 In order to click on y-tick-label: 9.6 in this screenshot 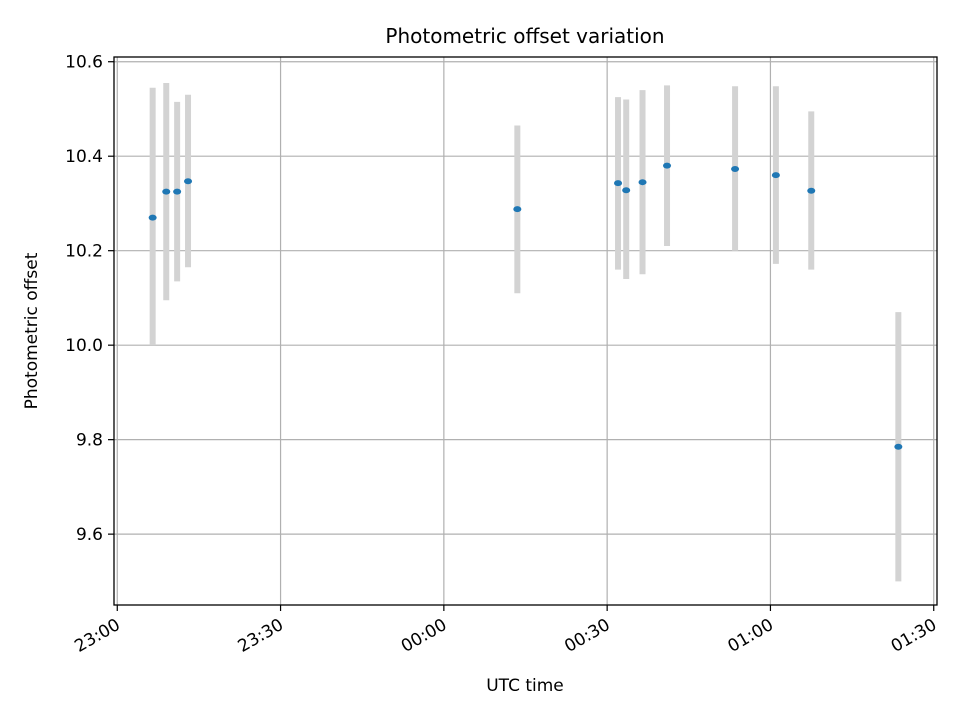, I will do `click(89, 535)`.